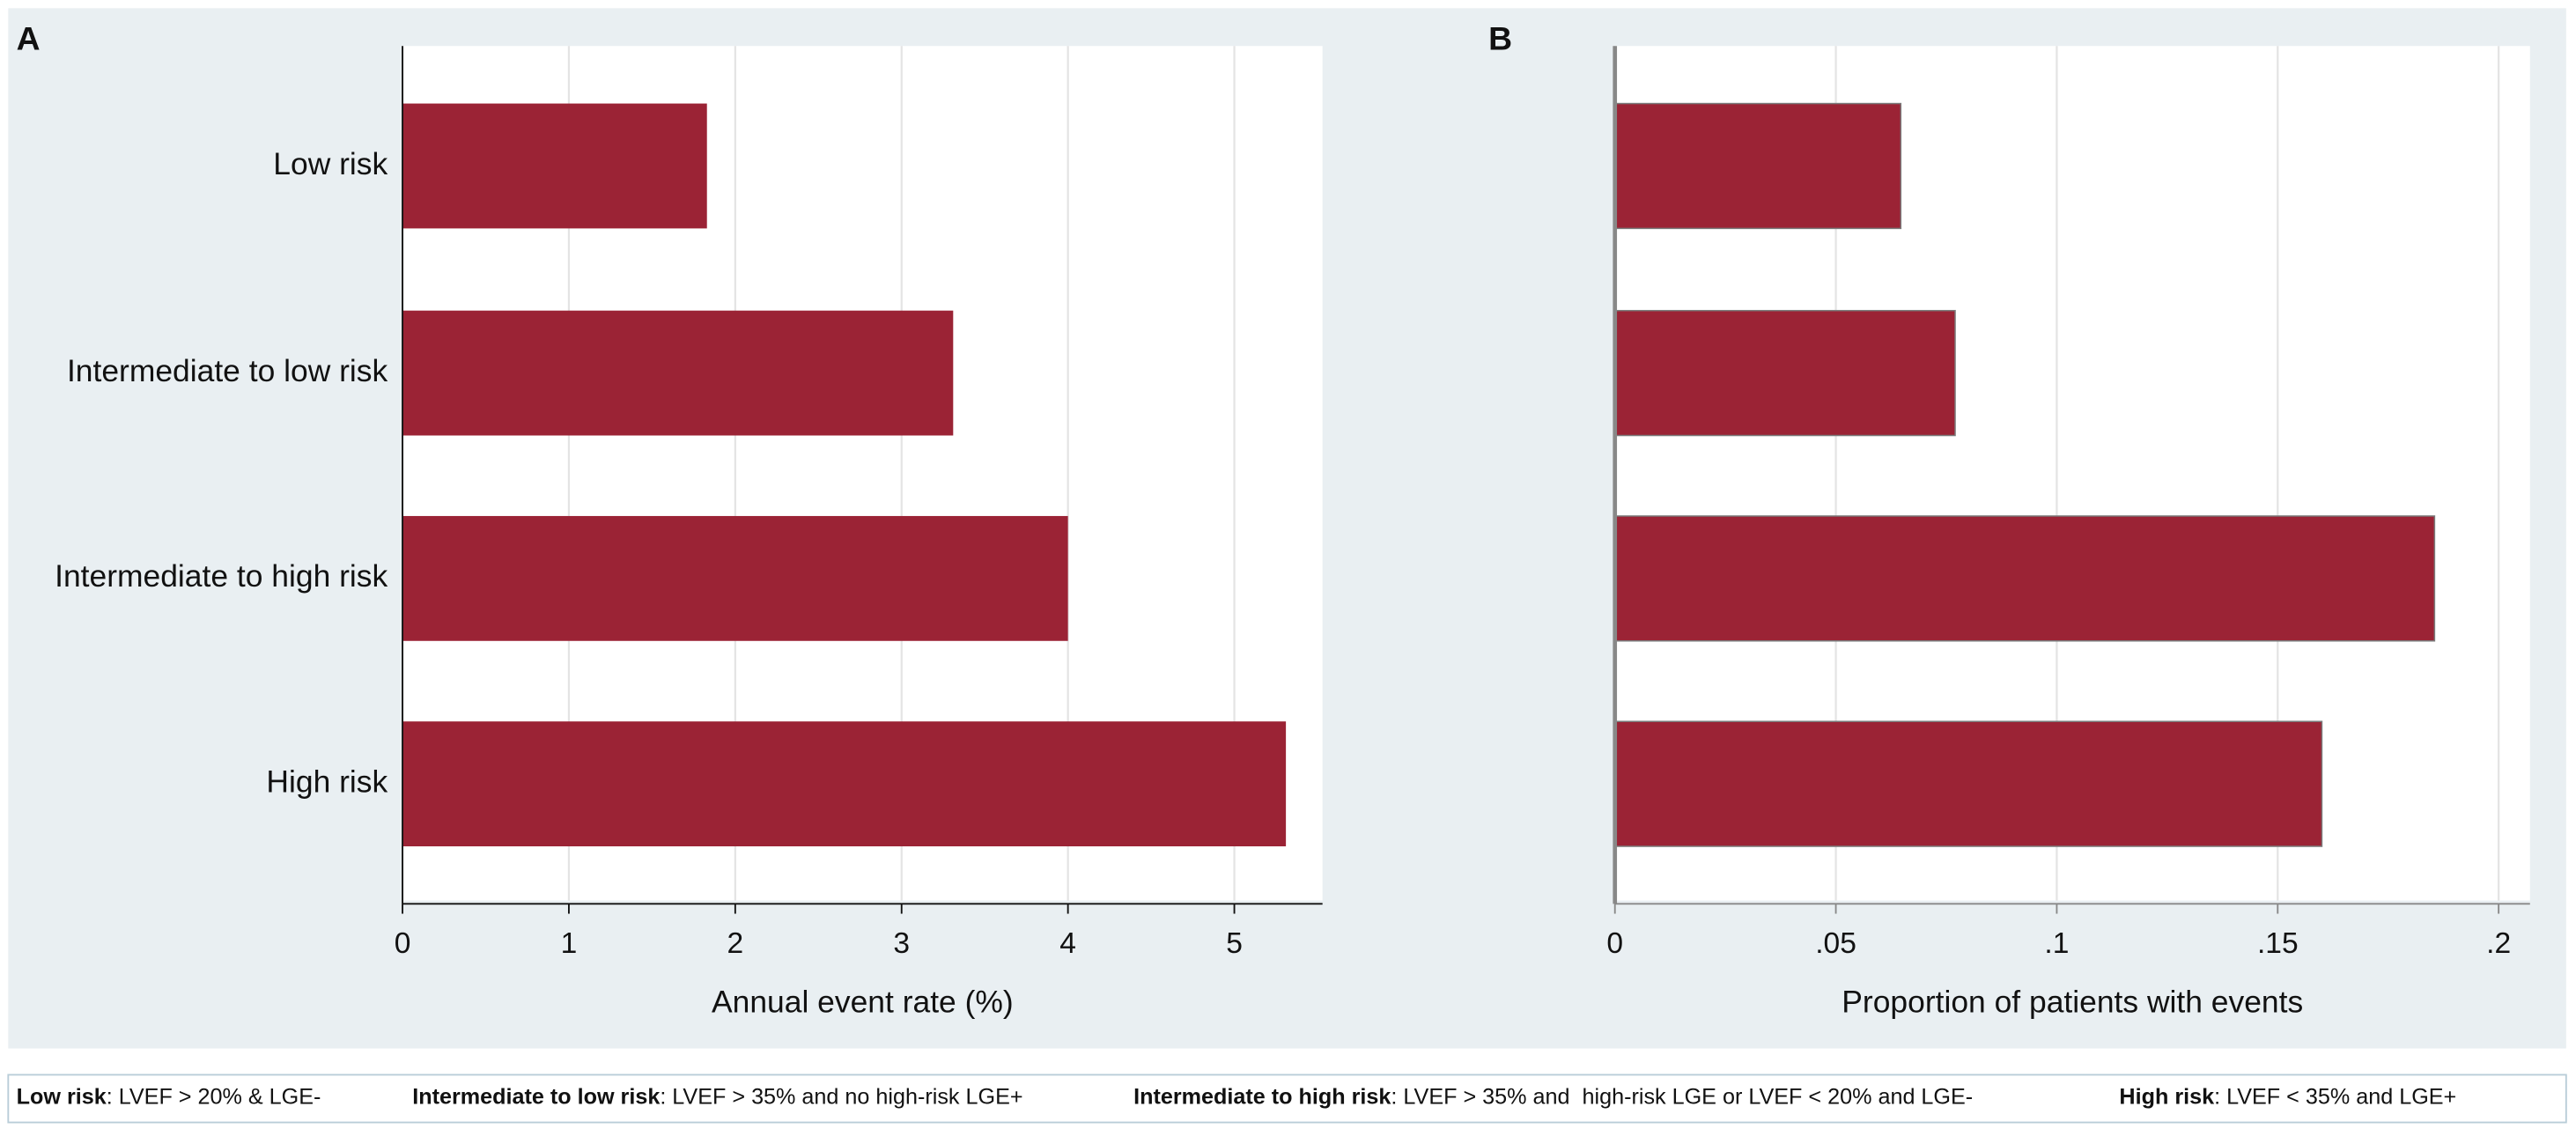 This screenshot has height=1129, width=2576. What do you see at coordinates (327, 781) in the screenshot?
I see `y-tick-label: High risk` at bounding box center [327, 781].